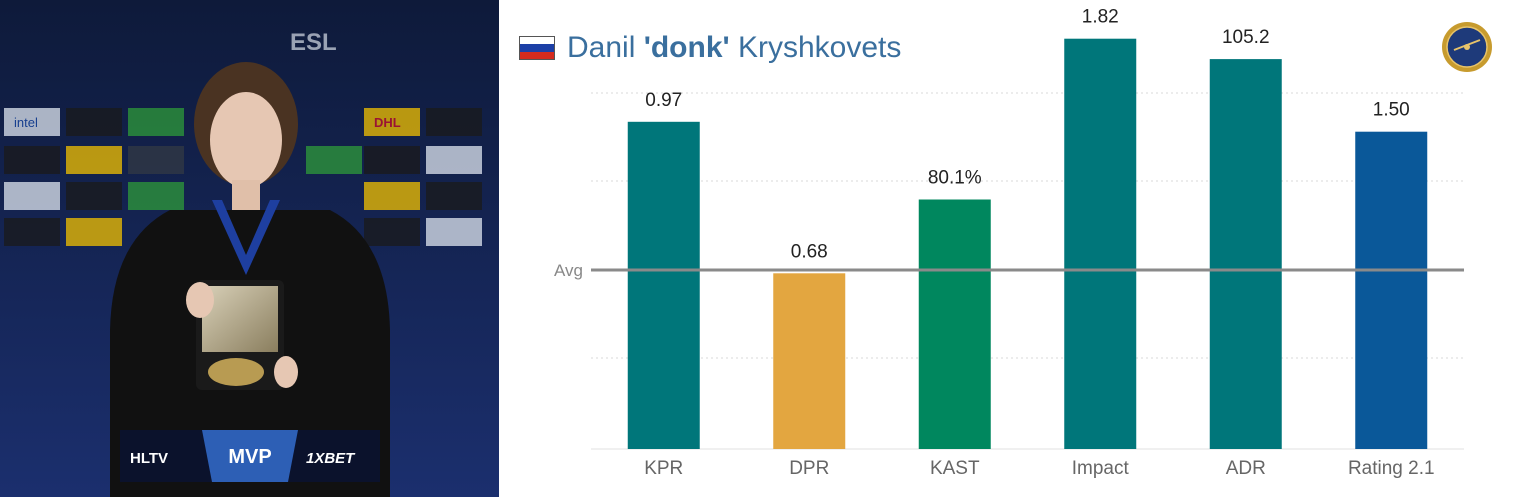 The height and width of the screenshot is (497, 1513). I want to click on value-label-0: 0.97, so click(663, 100).